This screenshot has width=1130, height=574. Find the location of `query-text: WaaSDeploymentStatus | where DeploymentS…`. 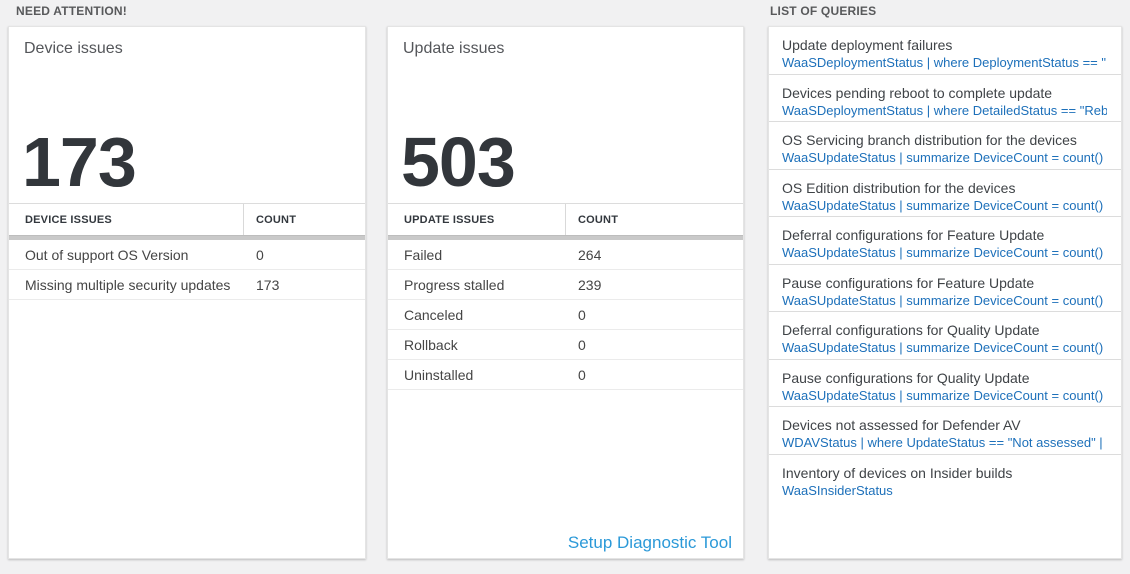

query-text: WaaSDeploymentStatus | where DeploymentS… is located at coordinates (944, 62).